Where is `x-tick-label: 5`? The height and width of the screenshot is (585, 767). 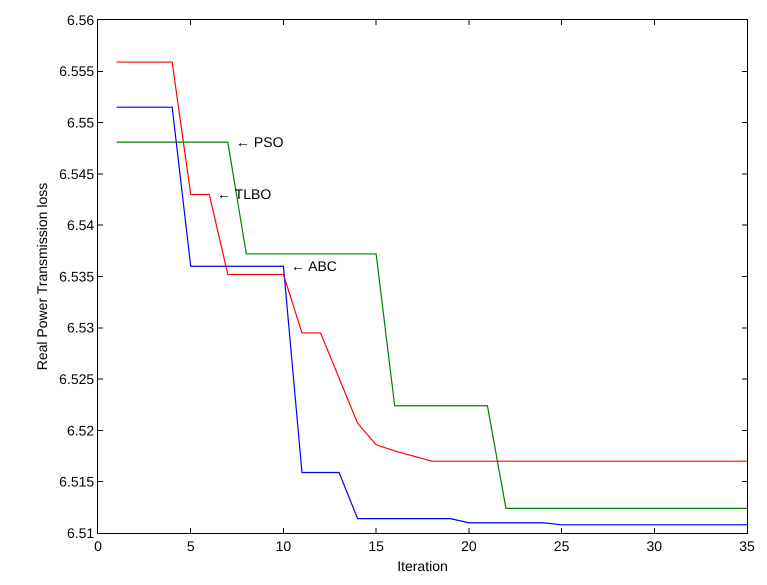
x-tick-label: 5 is located at coordinates (190, 546).